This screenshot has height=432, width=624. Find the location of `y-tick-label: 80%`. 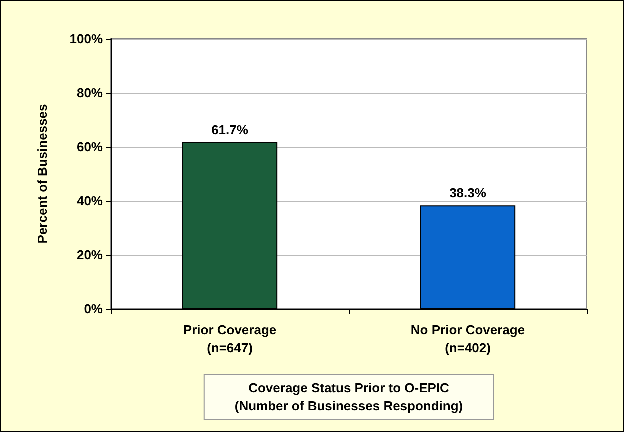

y-tick-label: 80% is located at coordinates (90, 93).